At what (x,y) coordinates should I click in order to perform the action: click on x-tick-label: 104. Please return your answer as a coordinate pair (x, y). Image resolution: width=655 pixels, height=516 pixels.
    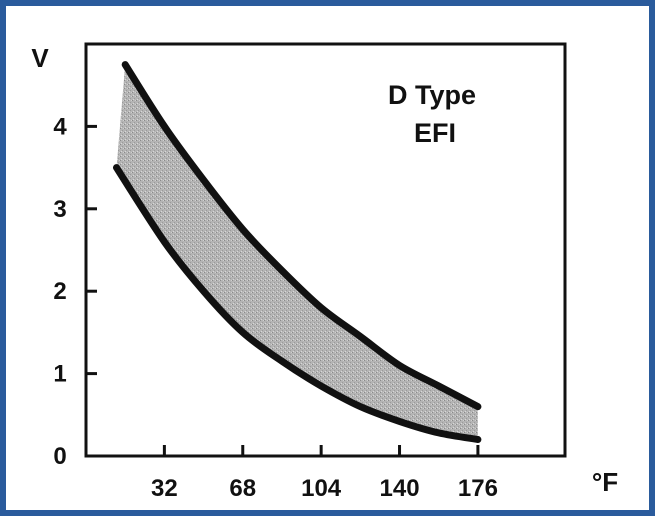
    Looking at the image, I should click on (321, 488).